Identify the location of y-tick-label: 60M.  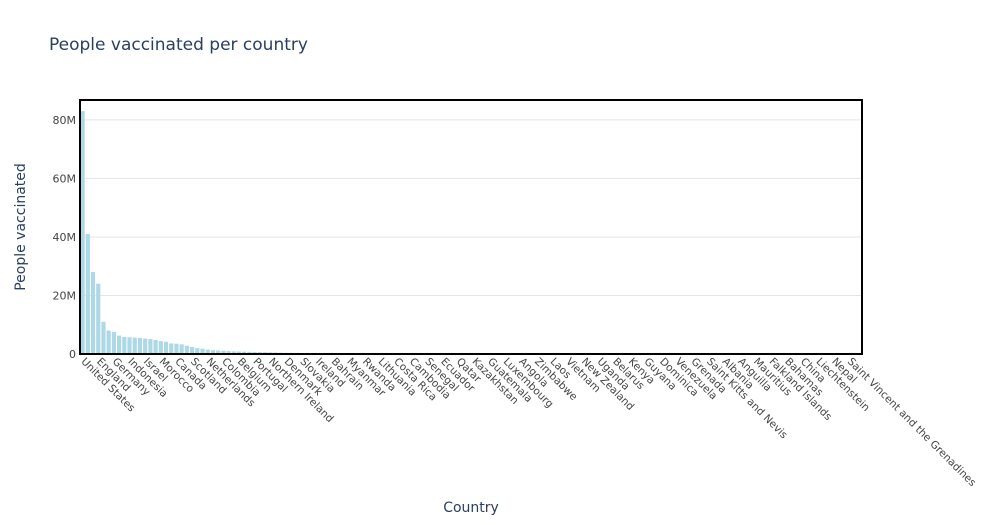
(65, 178).